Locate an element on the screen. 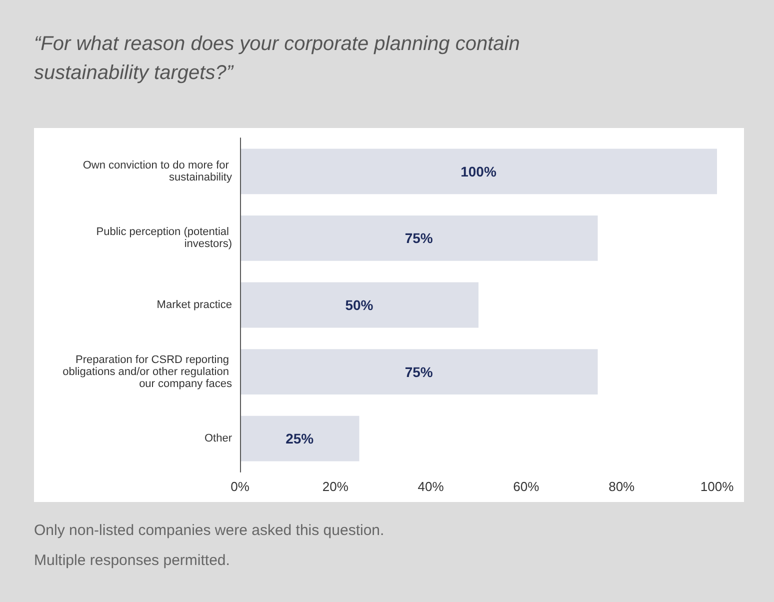  y-tick-label: Market practice is located at coordinates (194, 305).